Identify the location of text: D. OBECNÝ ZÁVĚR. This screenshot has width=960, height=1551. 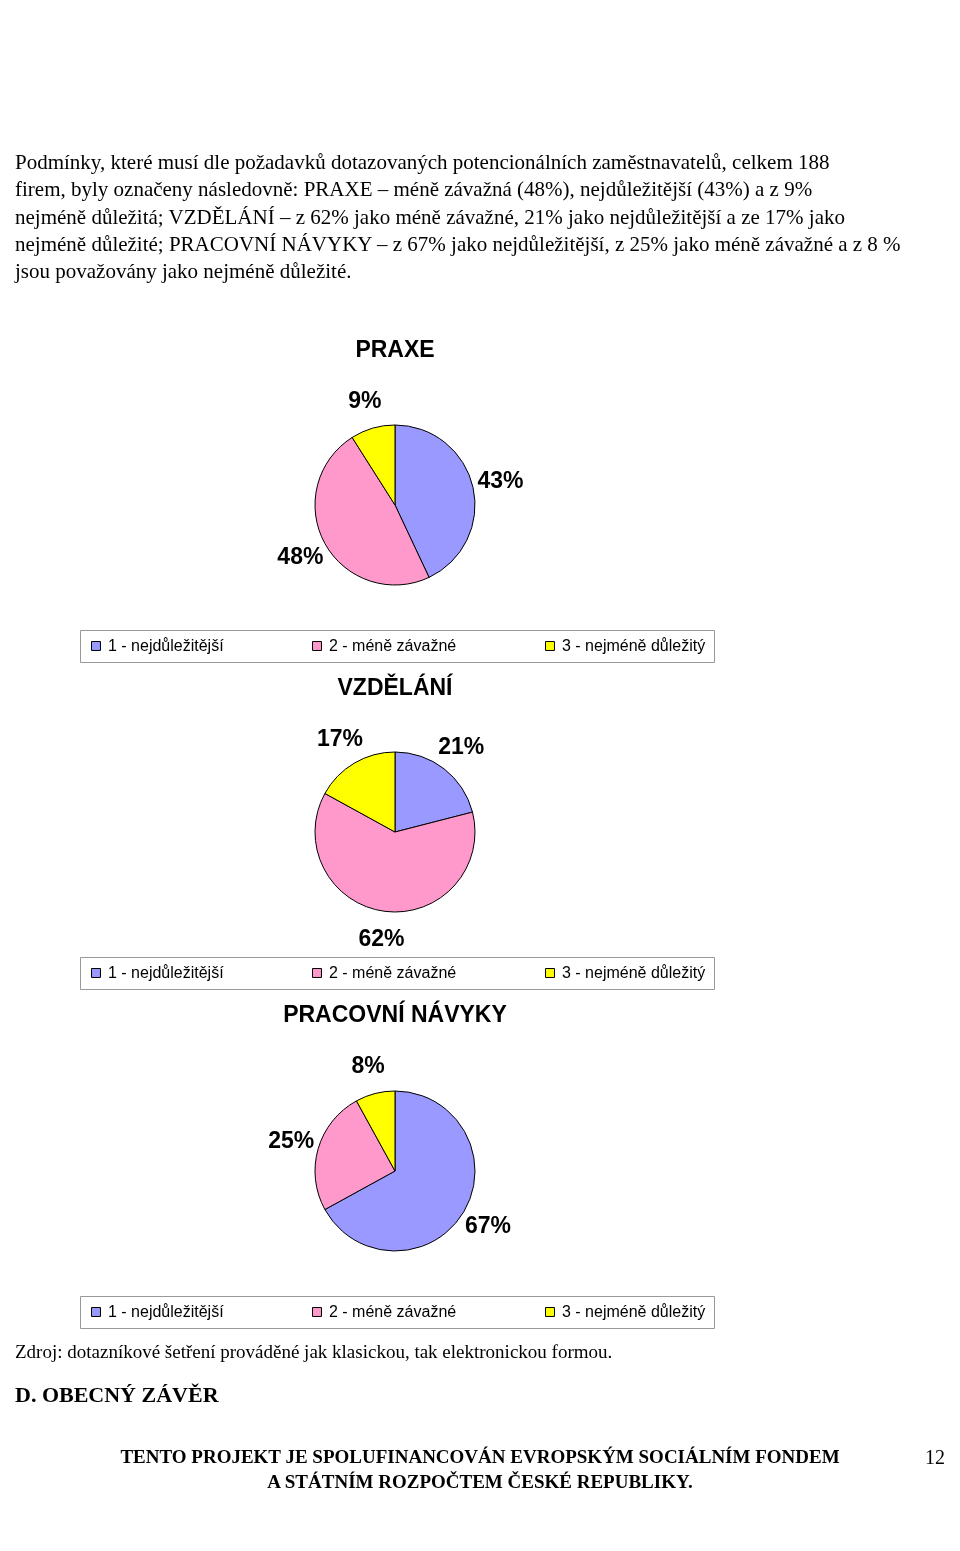
(117, 1394).